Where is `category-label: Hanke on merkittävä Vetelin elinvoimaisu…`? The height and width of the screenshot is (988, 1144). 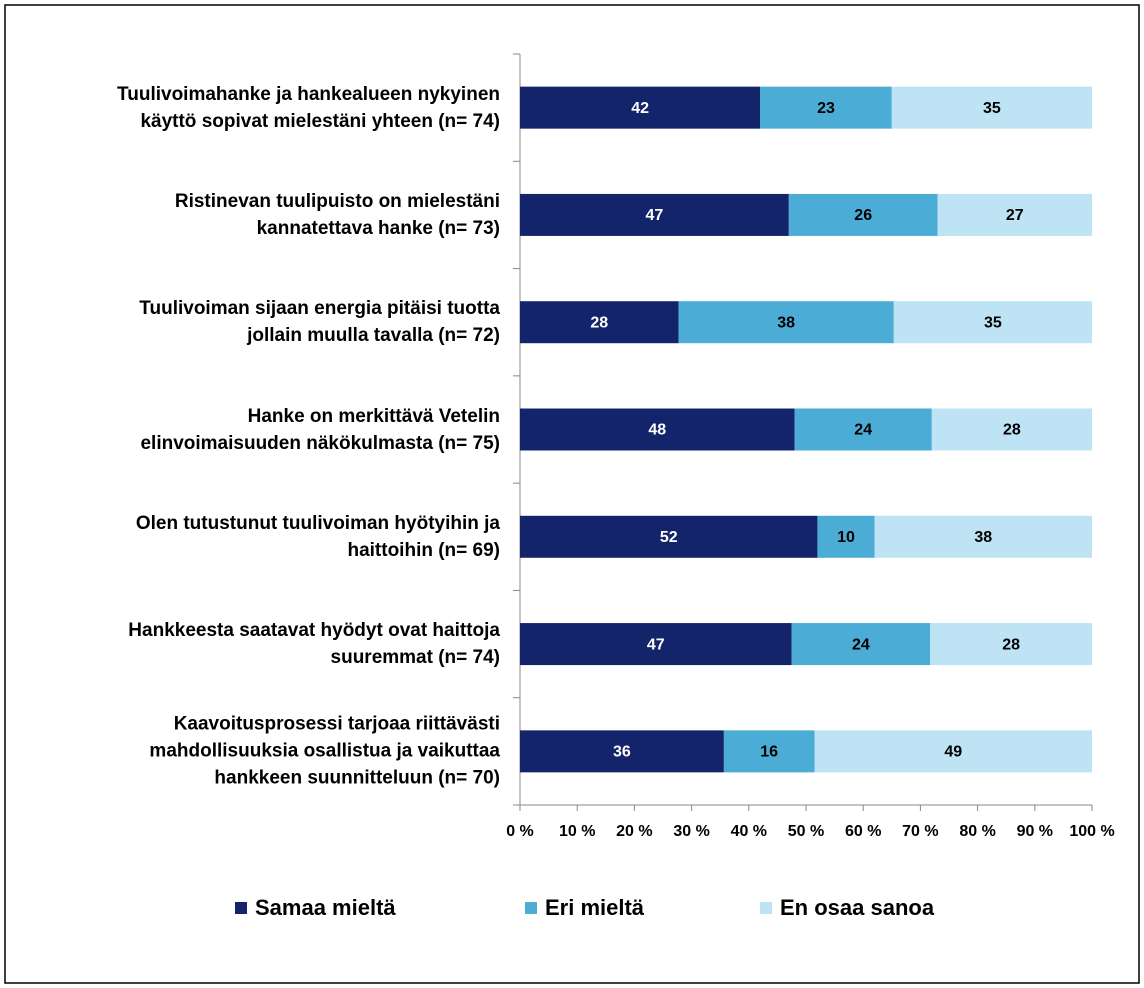
category-label: Hanke on merkittävä Vetelin elinvoimaisu… is located at coordinates (320, 429).